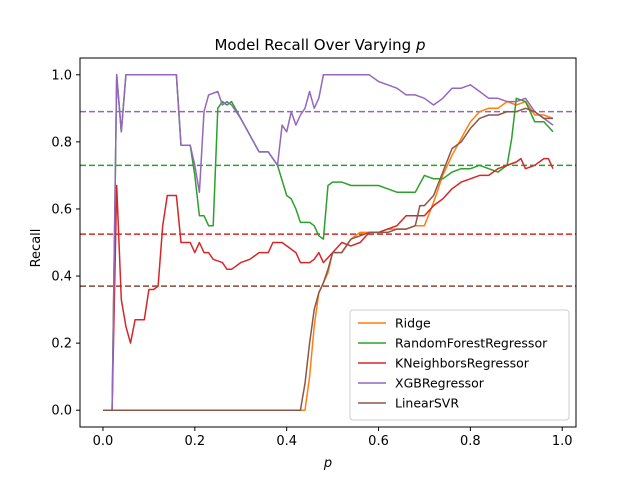  Describe the element at coordinates (36, 248) in the screenshot. I see `y-axis-label: Recall` at that location.